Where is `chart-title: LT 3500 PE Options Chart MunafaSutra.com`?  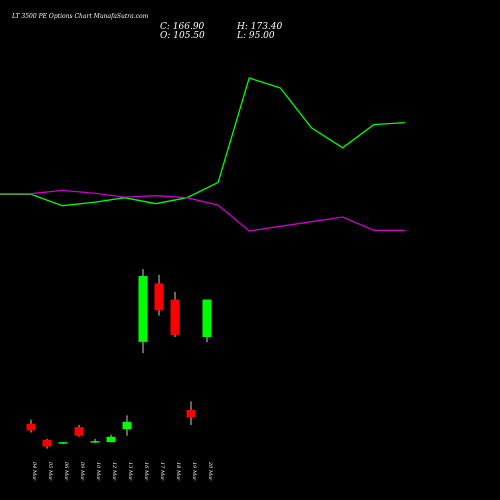 chart-title: LT 3500 PE Options Chart MunafaSutra.com is located at coordinates (80, 16).